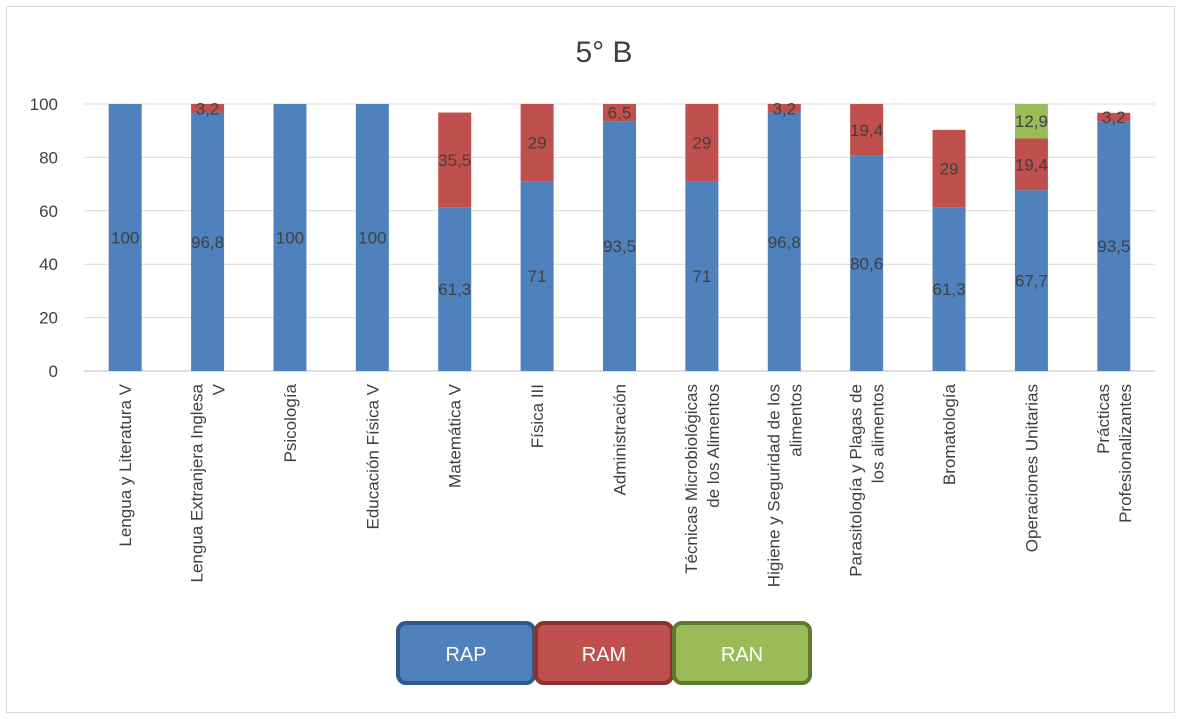 The height and width of the screenshot is (719, 1181). Describe the element at coordinates (465, 655) in the screenshot. I see `legend-label: RAP` at that location.